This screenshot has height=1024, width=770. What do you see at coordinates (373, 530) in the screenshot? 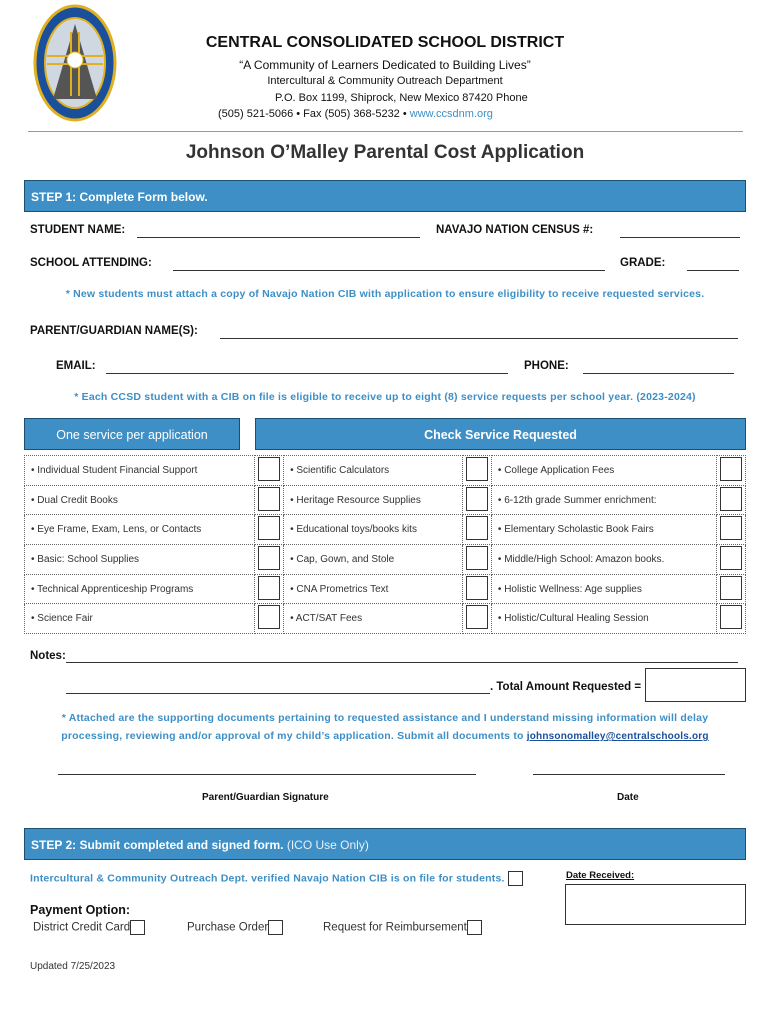
I see `service-label: • Educational toys/books kits` at bounding box center [373, 530].